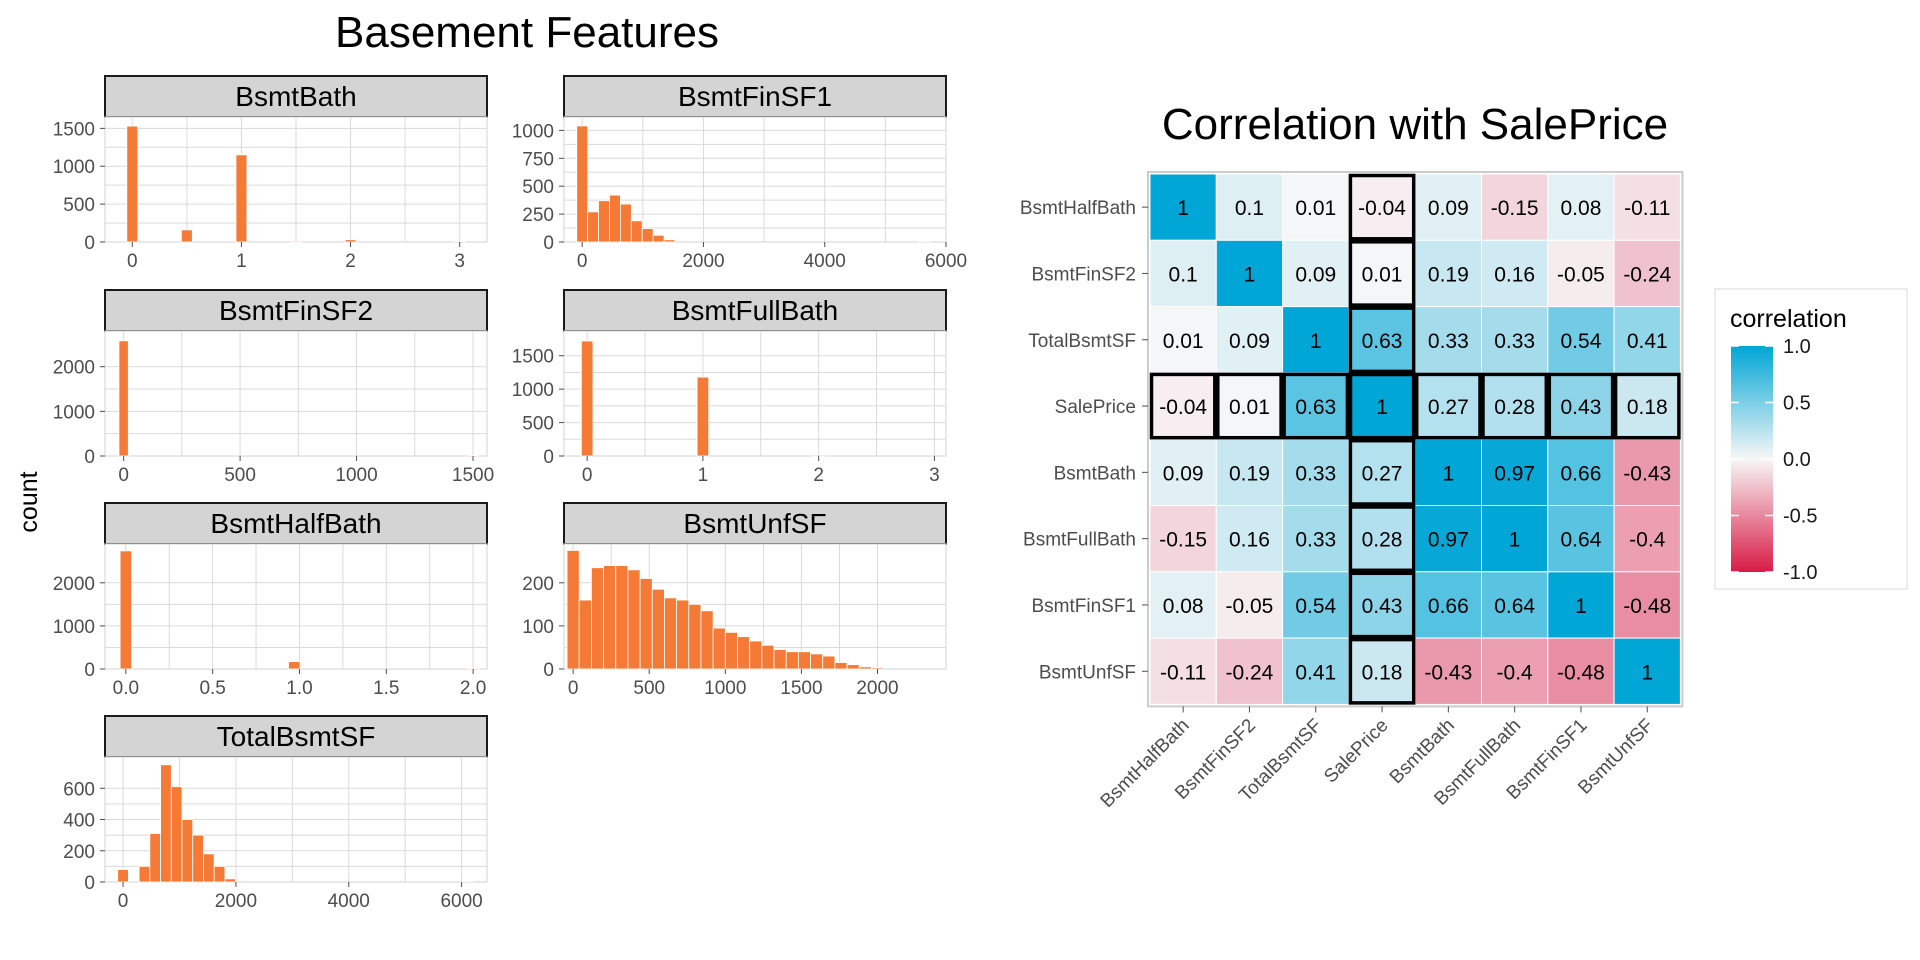  Describe the element at coordinates (1249, 208) in the screenshot. I see `heatmap-cell-label: 0.1` at that location.